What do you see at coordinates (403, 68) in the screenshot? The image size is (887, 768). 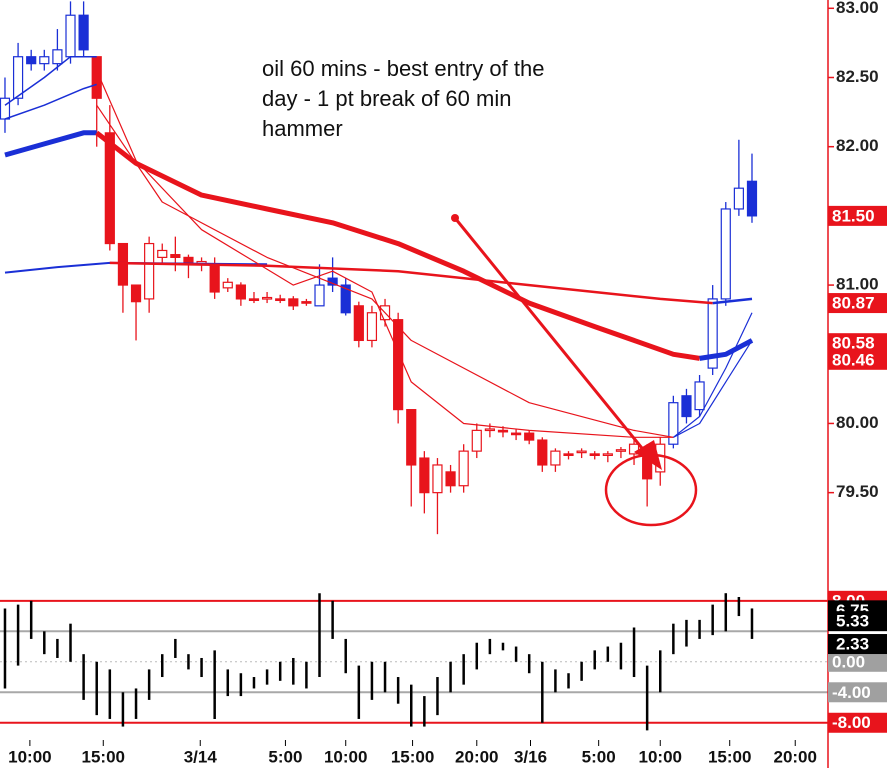 I see `annotation-line: oil 60 mins - best entry of the` at bounding box center [403, 68].